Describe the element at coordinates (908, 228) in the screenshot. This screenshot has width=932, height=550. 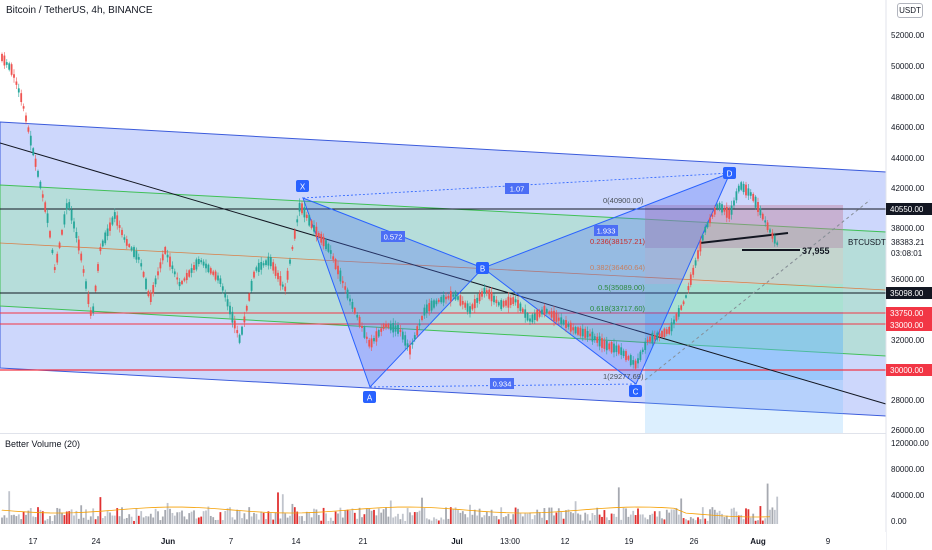
I see `price-tick: 38000.00` at that location.